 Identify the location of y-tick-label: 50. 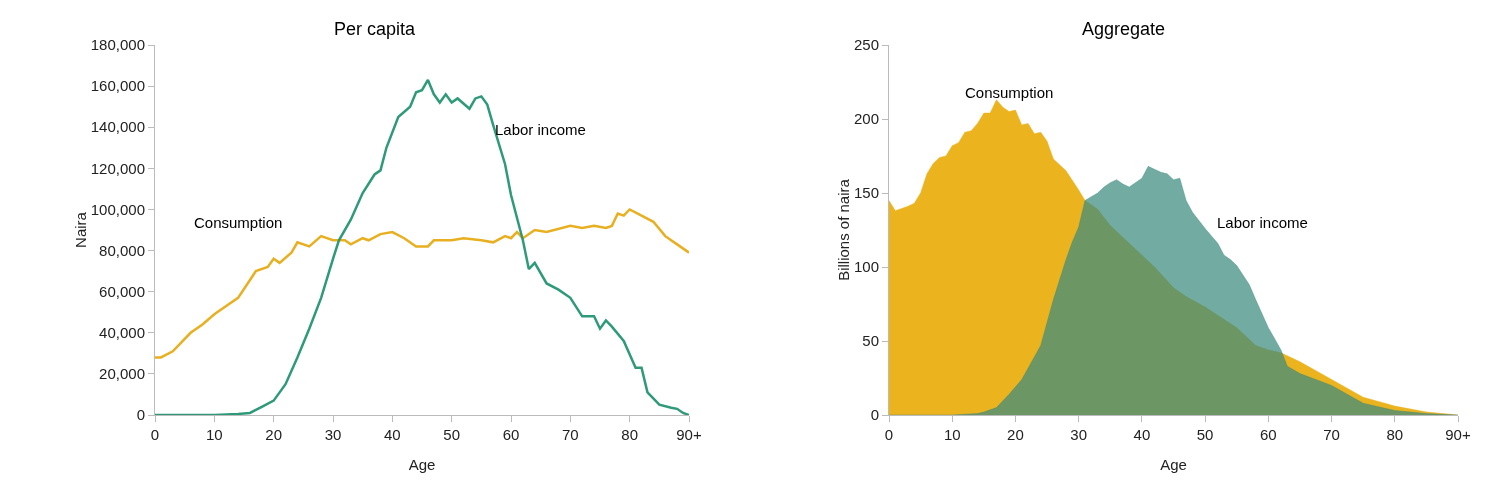
(870, 341).